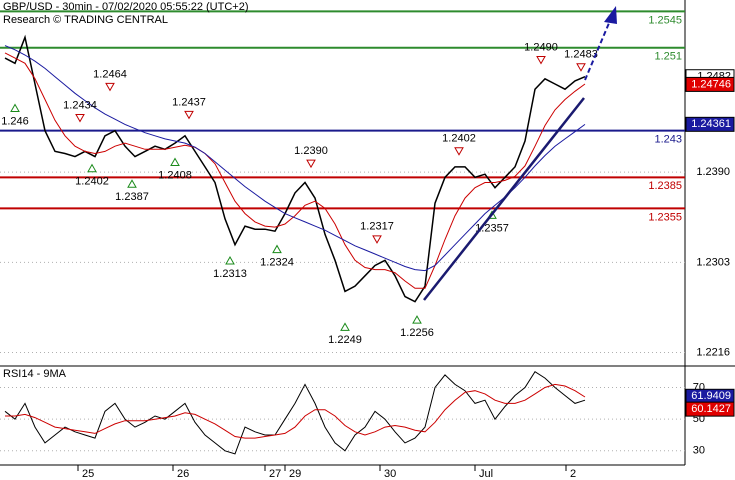  I want to click on annotation-label: 1.2256, so click(417, 333).